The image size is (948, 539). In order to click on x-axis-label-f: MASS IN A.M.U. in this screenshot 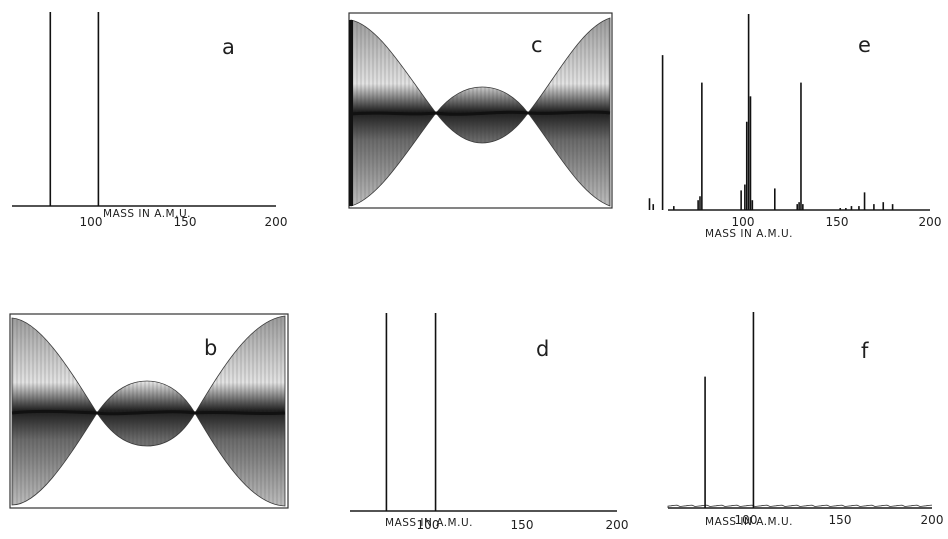, I will do `click(749, 522)`.